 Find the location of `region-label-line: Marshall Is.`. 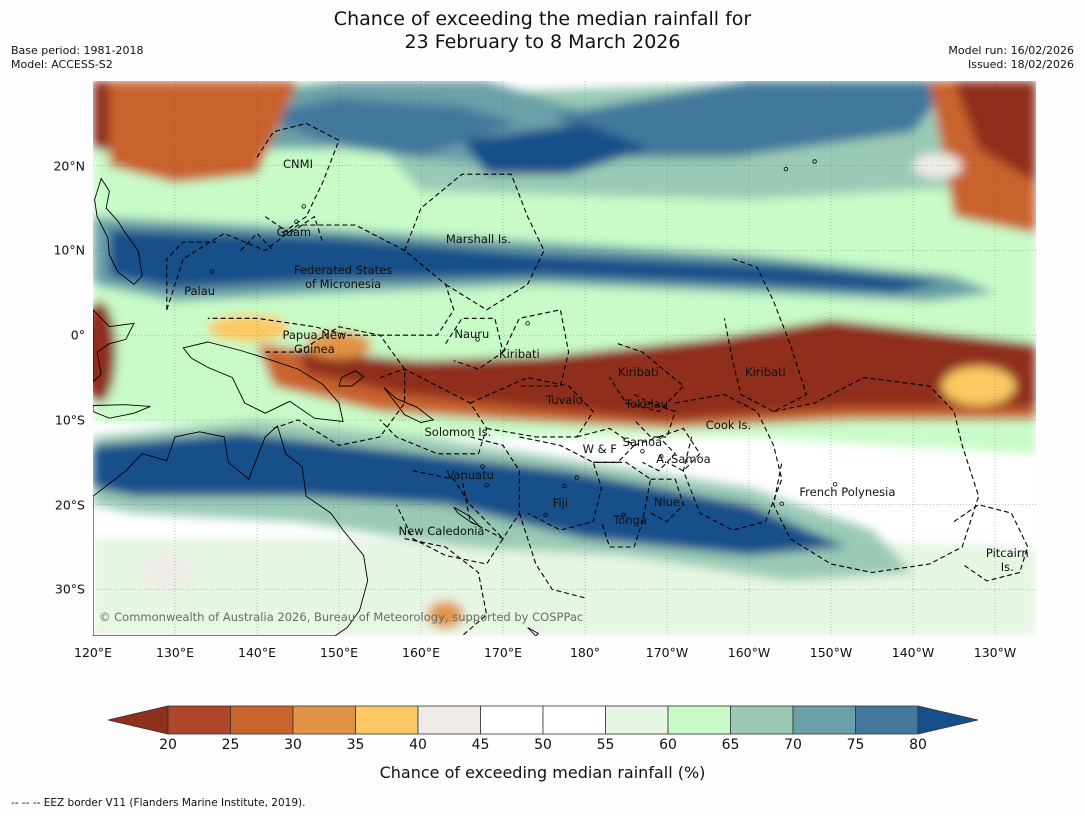

region-label-line: Marshall Is. is located at coordinates (478, 239).